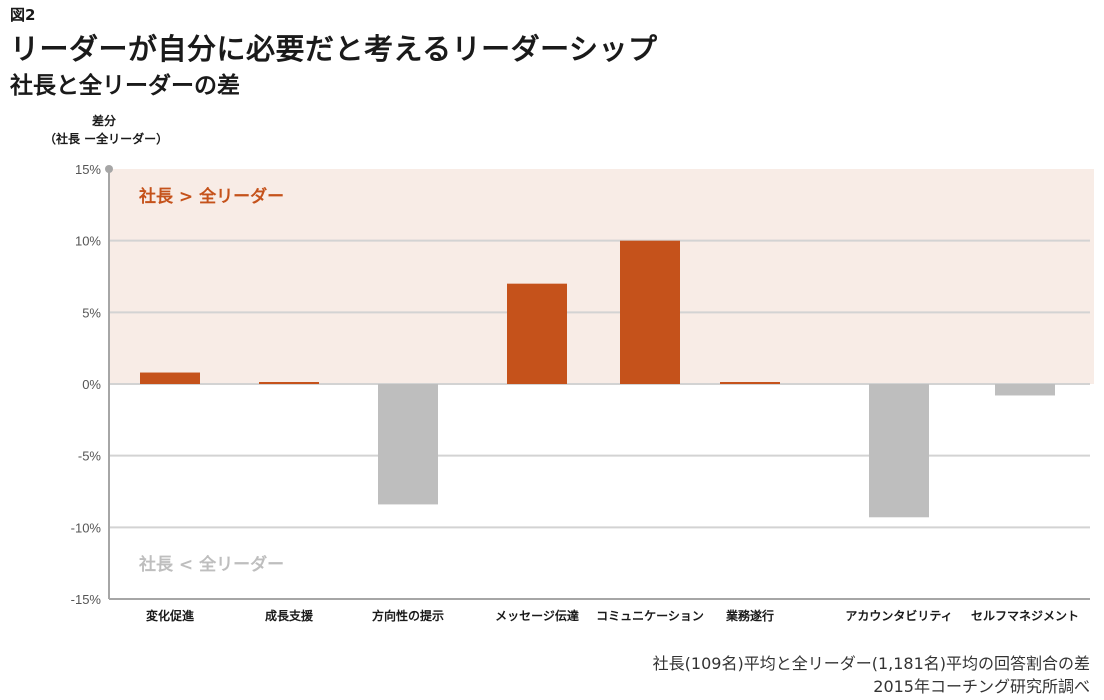 The width and height of the screenshot is (1104, 700). Describe the element at coordinates (109, 169) in the screenshot. I see `axis-end-dot` at that location.